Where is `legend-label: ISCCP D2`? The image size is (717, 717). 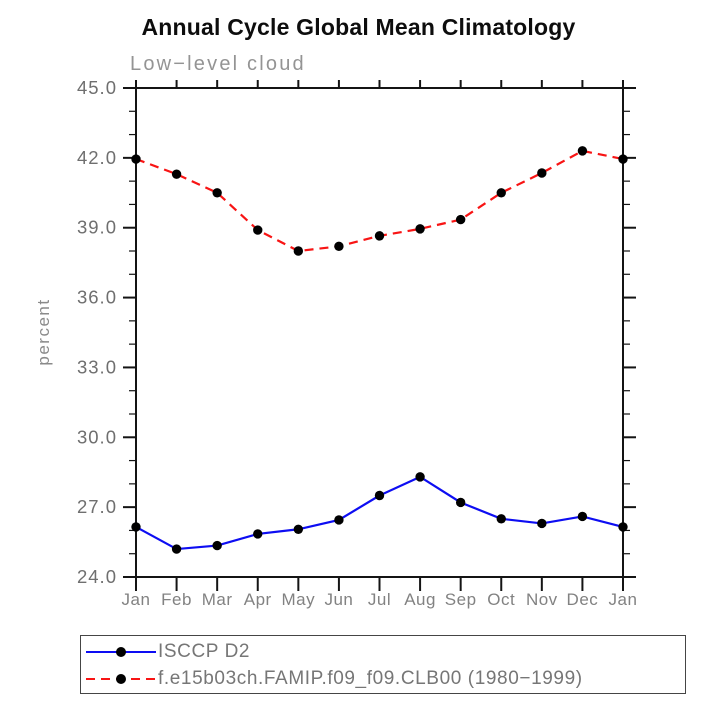 legend-label: ISCCP D2 is located at coordinates (204, 651).